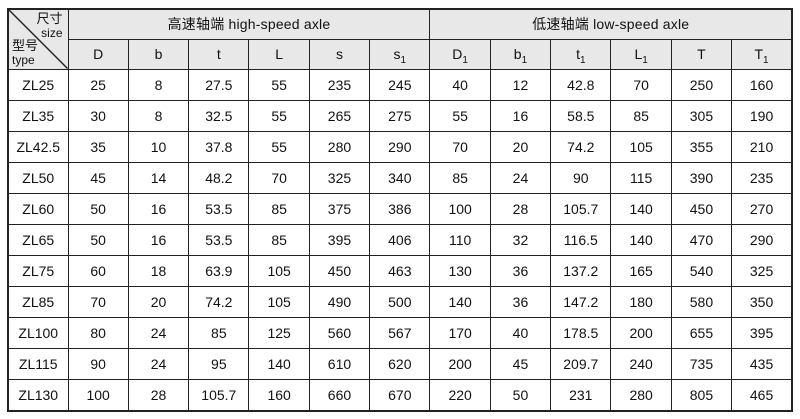 This screenshot has height=419, width=800. I want to click on value-cell: 45, so click(520, 363).